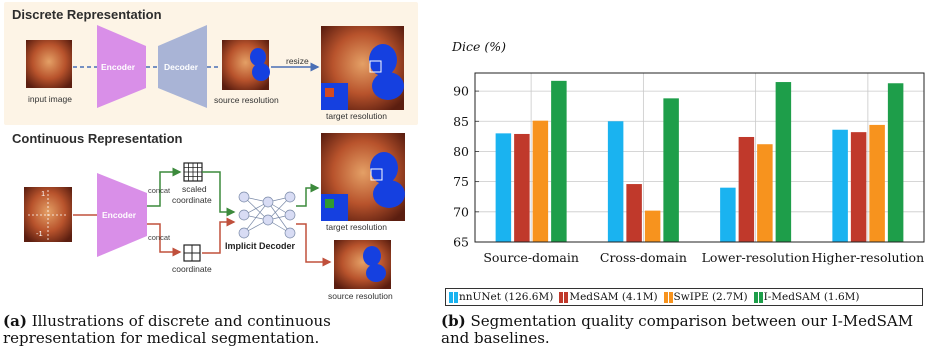 This screenshot has width=929, height=358. I want to click on discrete-input-label: input image, so click(50, 99).